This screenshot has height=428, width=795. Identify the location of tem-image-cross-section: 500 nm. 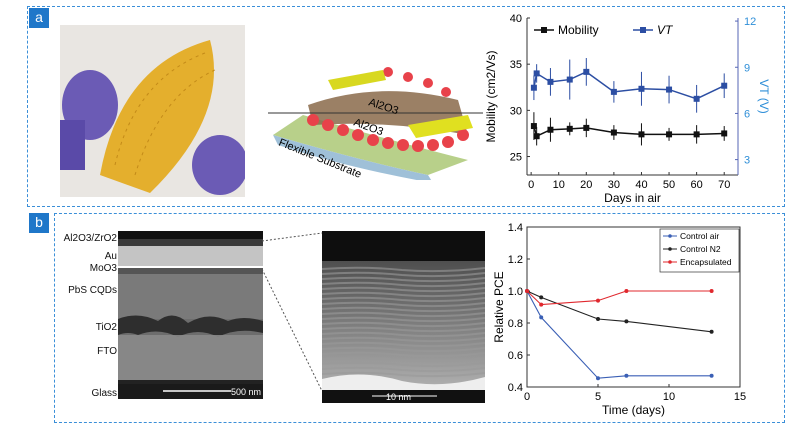
(190, 315).